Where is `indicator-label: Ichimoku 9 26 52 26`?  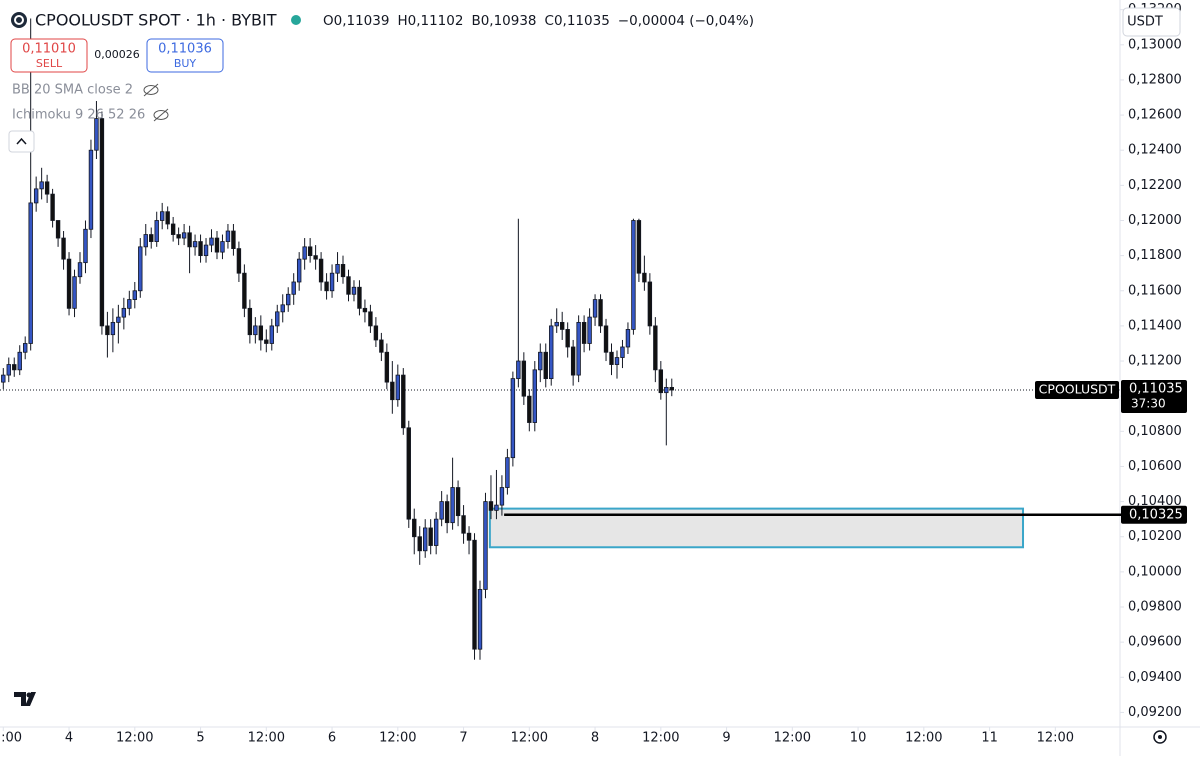
indicator-label: Ichimoku 9 26 52 26 is located at coordinates (78, 115).